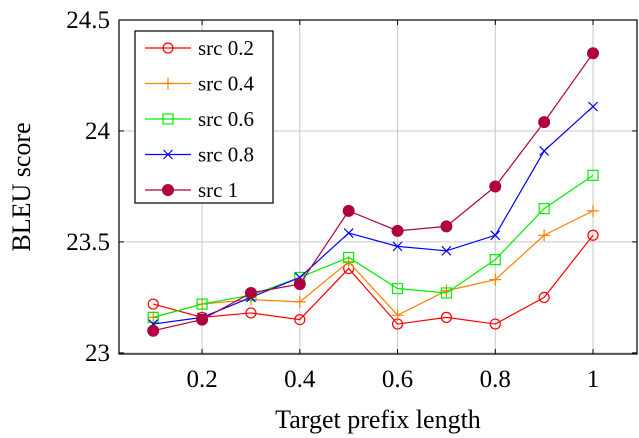 The height and width of the screenshot is (438, 639). Describe the element at coordinates (191, 190) in the screenshot. I see `legend-entry: src 1` at that location.